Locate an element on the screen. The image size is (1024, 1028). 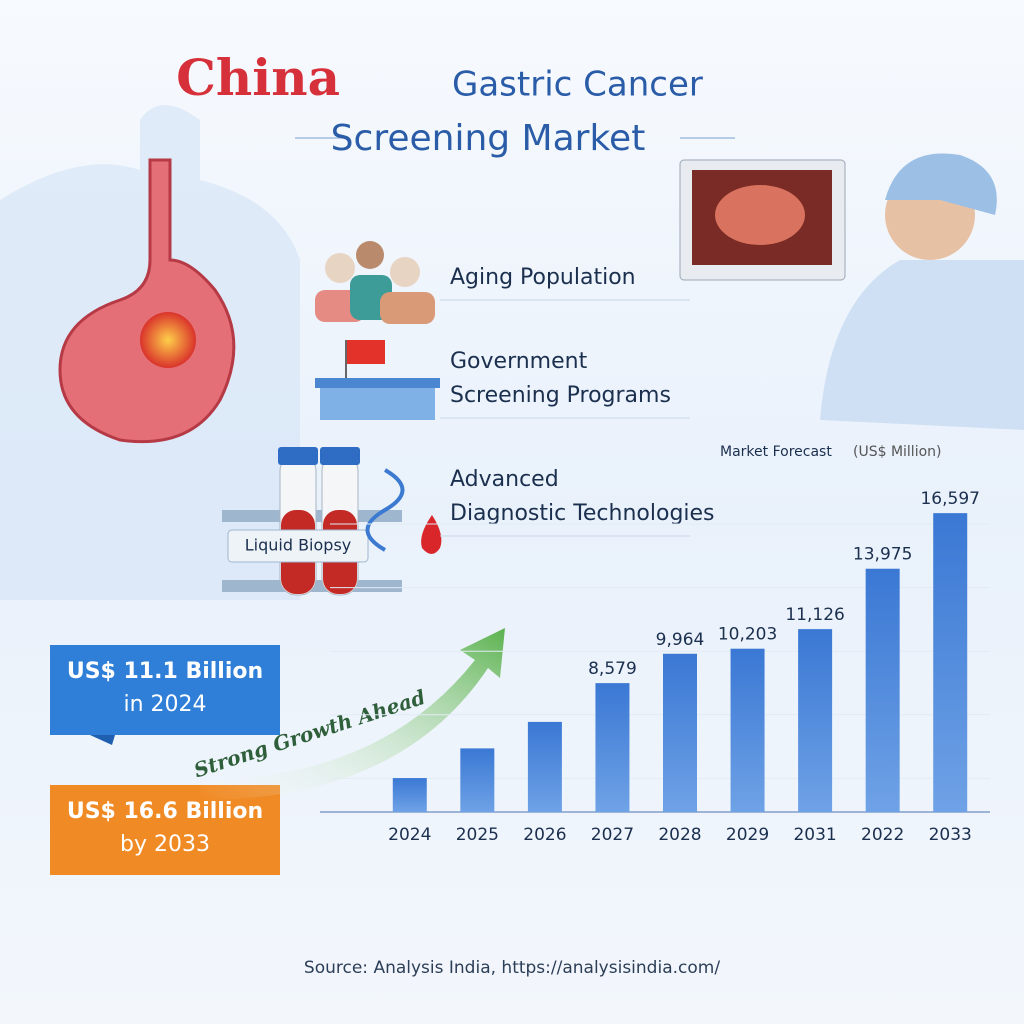
stomach is located at coordinates (147, 301).